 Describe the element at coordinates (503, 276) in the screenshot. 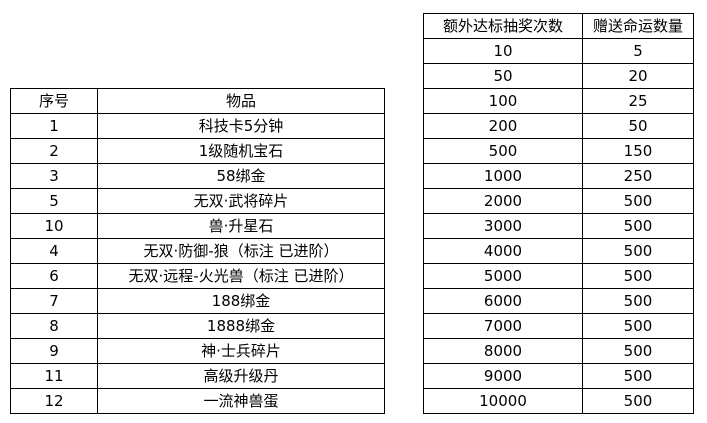

I see `table-cell: 5000` at that location.